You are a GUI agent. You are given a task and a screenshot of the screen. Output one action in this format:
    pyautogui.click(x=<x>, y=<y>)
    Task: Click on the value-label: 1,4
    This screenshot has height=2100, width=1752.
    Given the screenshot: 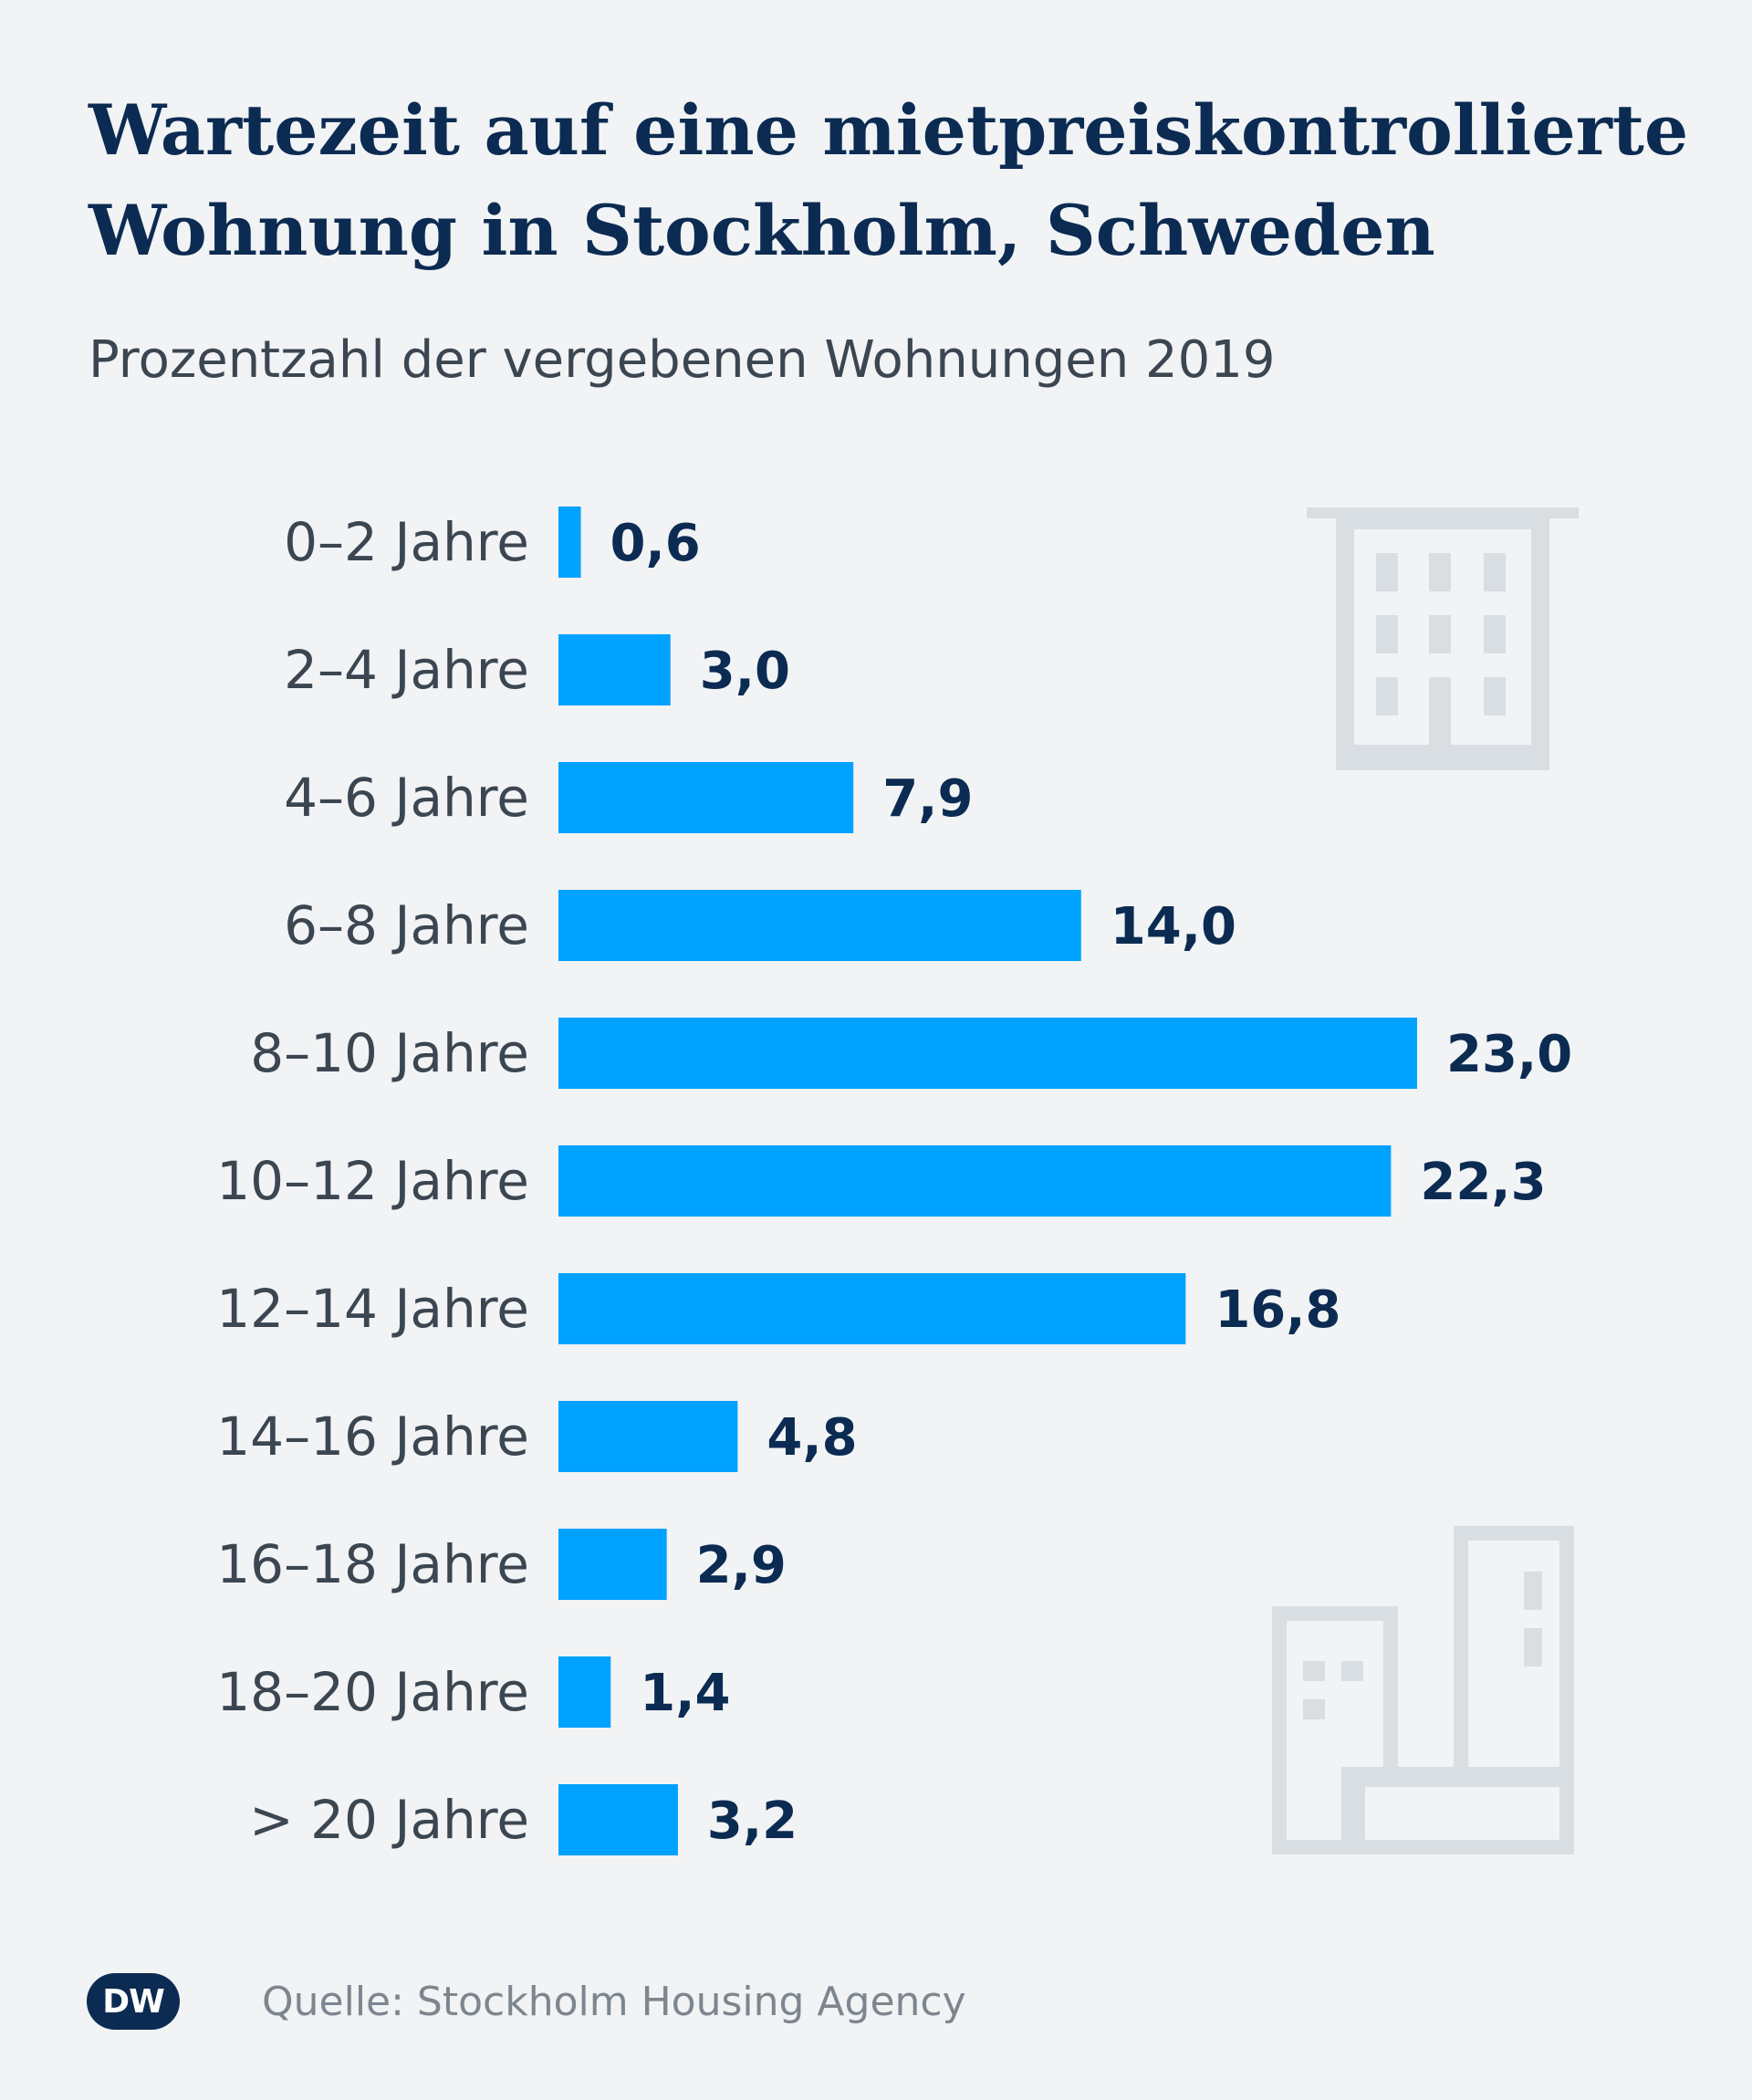 What is the action you would take?
    pyautogui.click(x=685, y=1693)
    